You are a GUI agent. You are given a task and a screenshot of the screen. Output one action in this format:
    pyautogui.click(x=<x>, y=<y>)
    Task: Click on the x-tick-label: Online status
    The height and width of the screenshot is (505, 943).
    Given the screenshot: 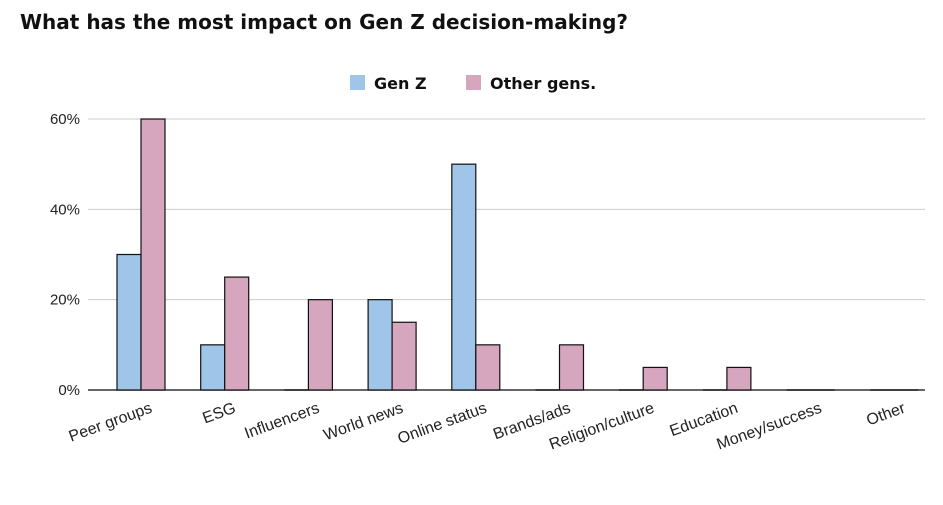 What is the action you would take?
    pyautogui.click(x=443, y=424)
    